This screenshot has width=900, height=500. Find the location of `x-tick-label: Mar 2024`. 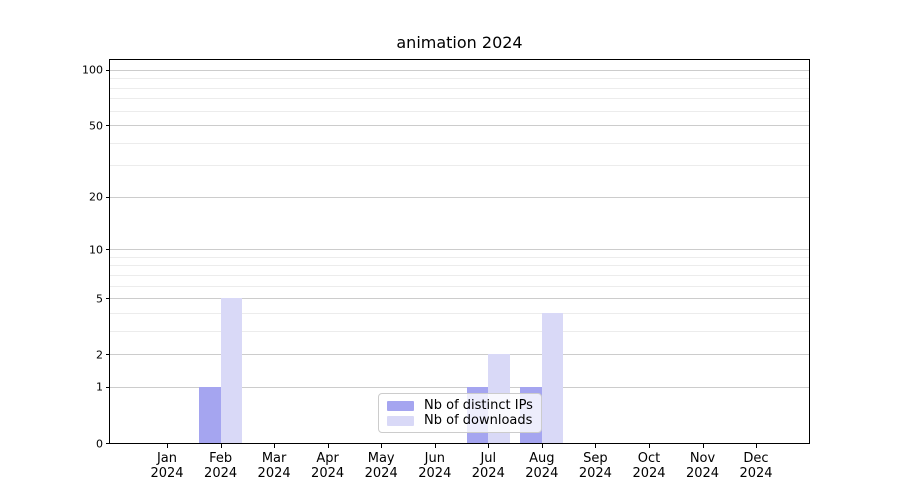

x-tick-label: Mar 2024 is located at coordinates (274, 466).